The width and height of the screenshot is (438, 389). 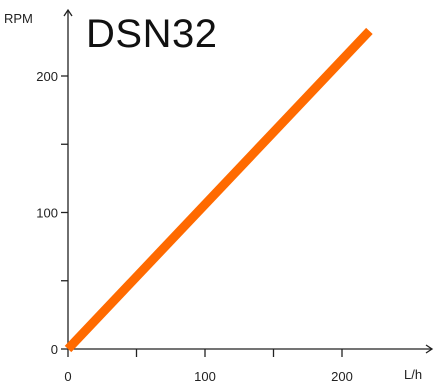 I want to click on x-tick-label: 200, so click(x=342, y=376).